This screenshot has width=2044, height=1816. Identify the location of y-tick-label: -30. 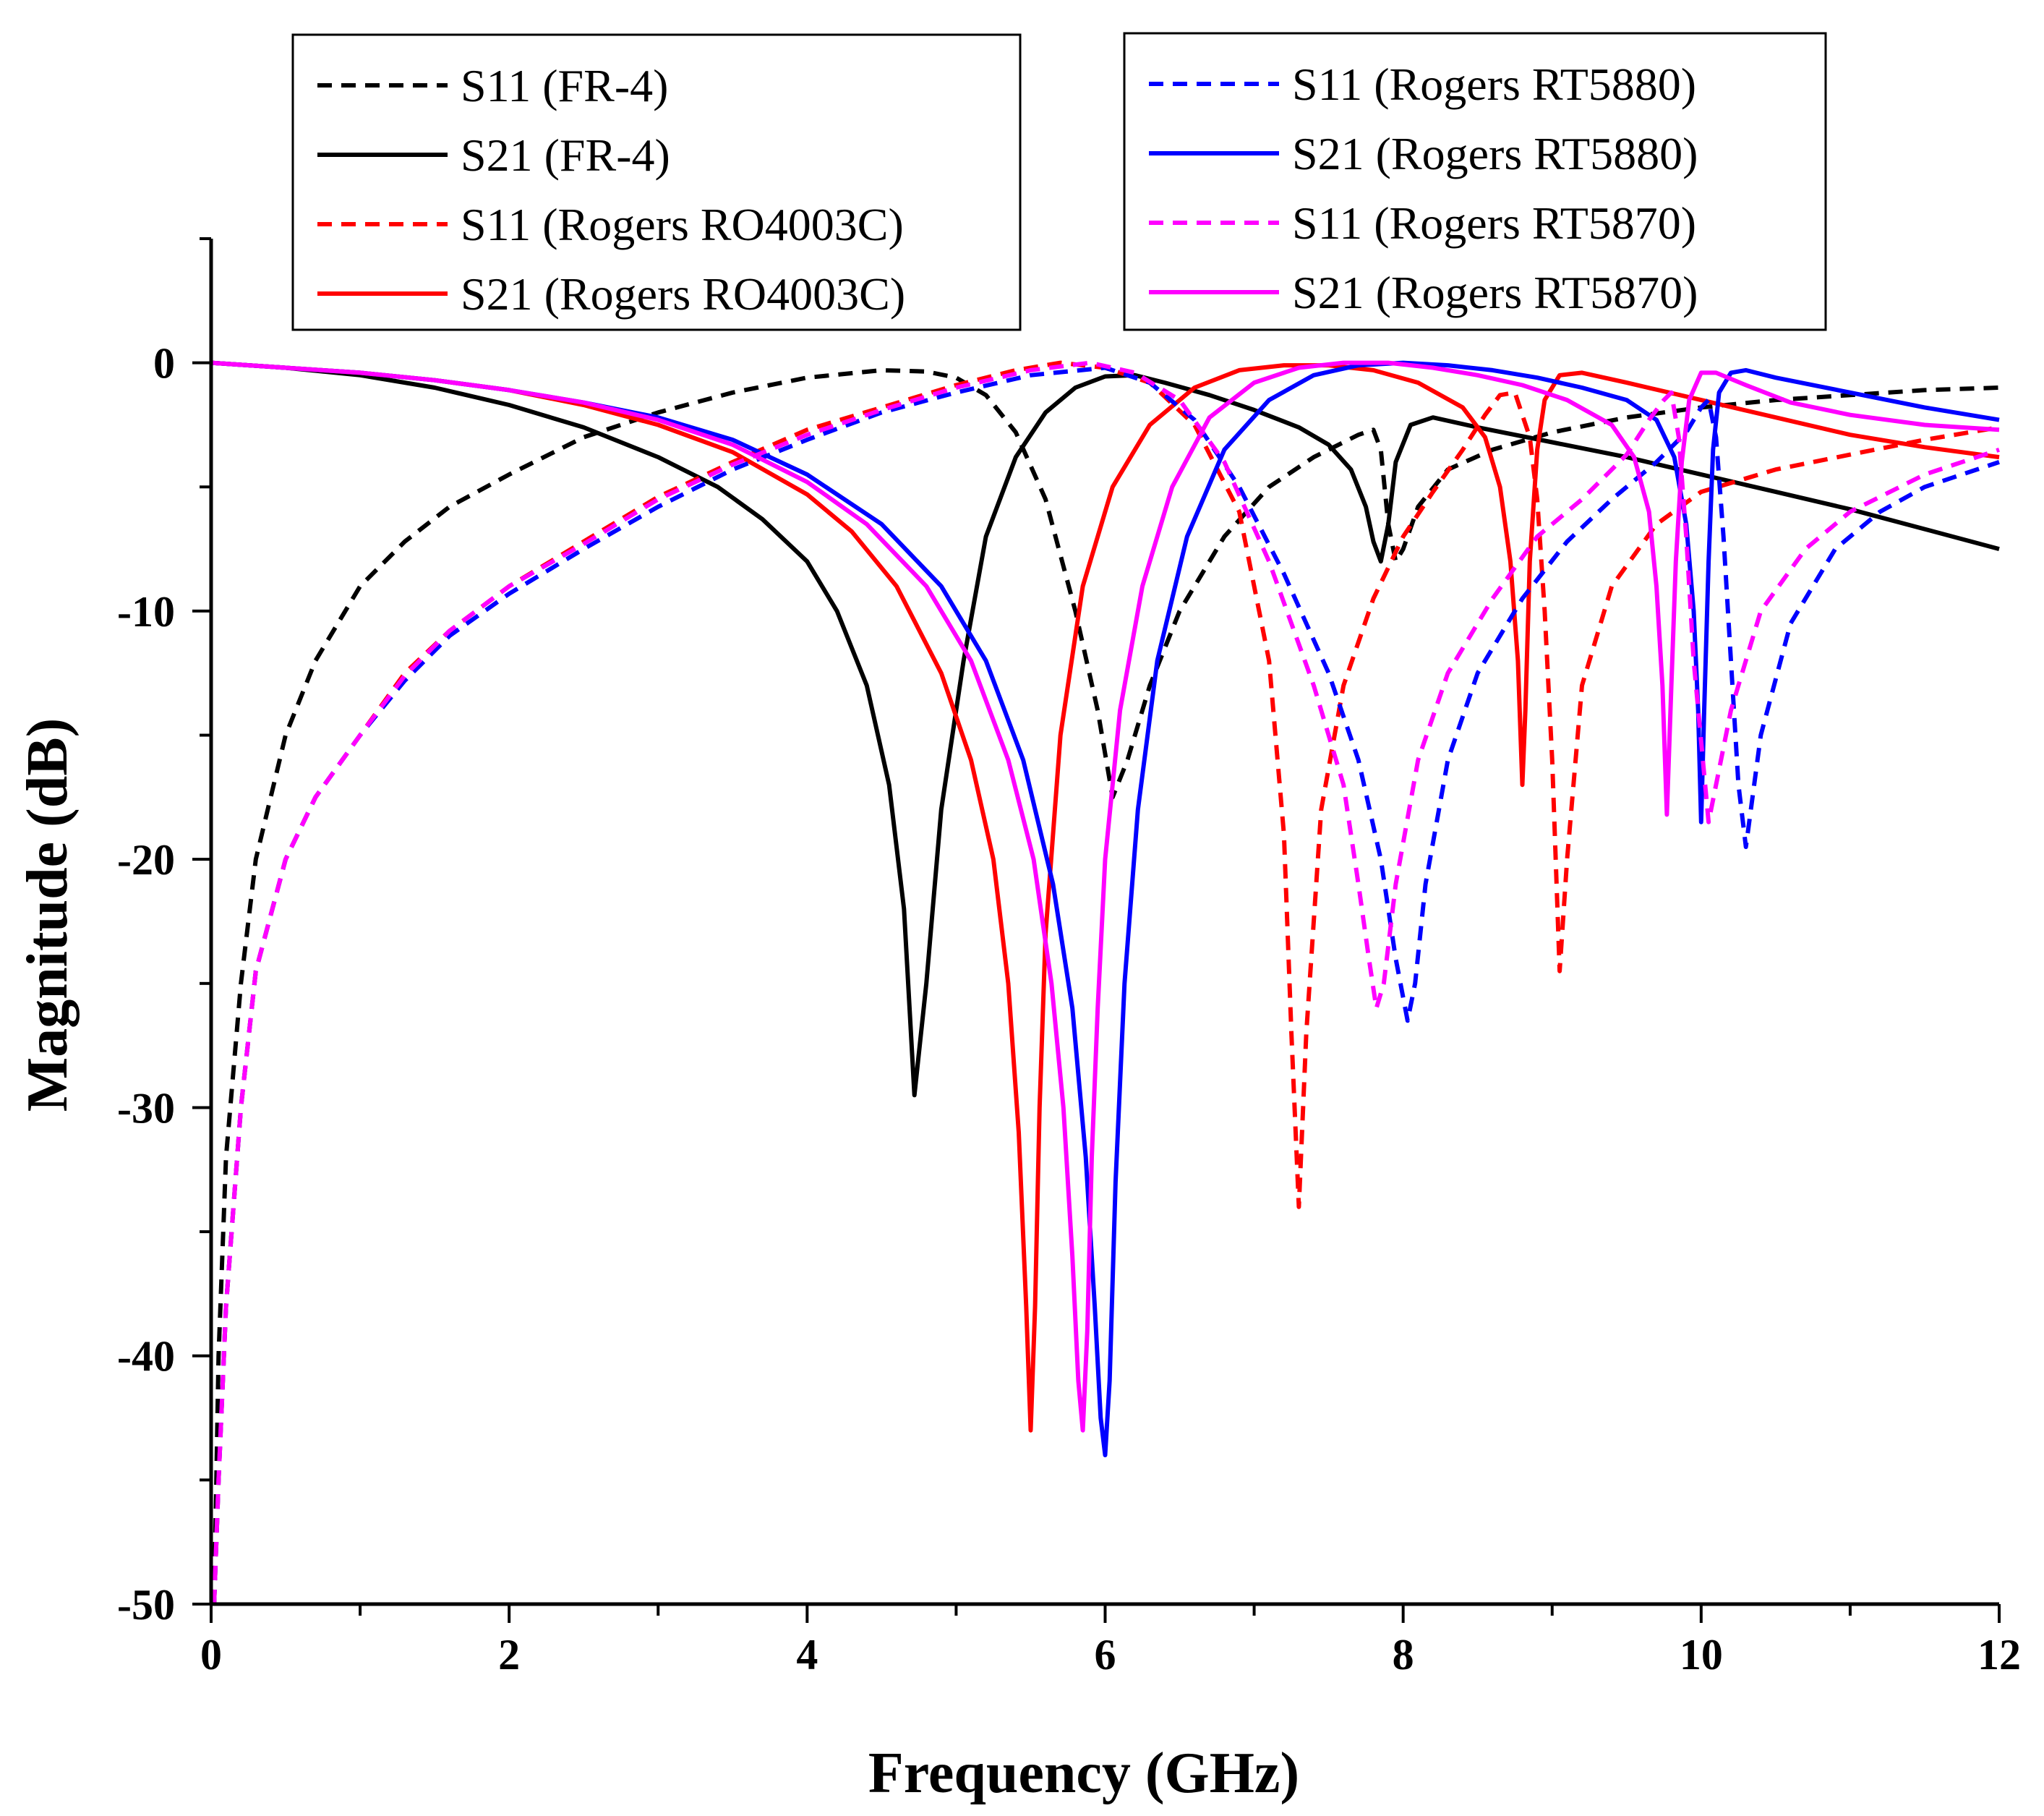
(146, 1108).